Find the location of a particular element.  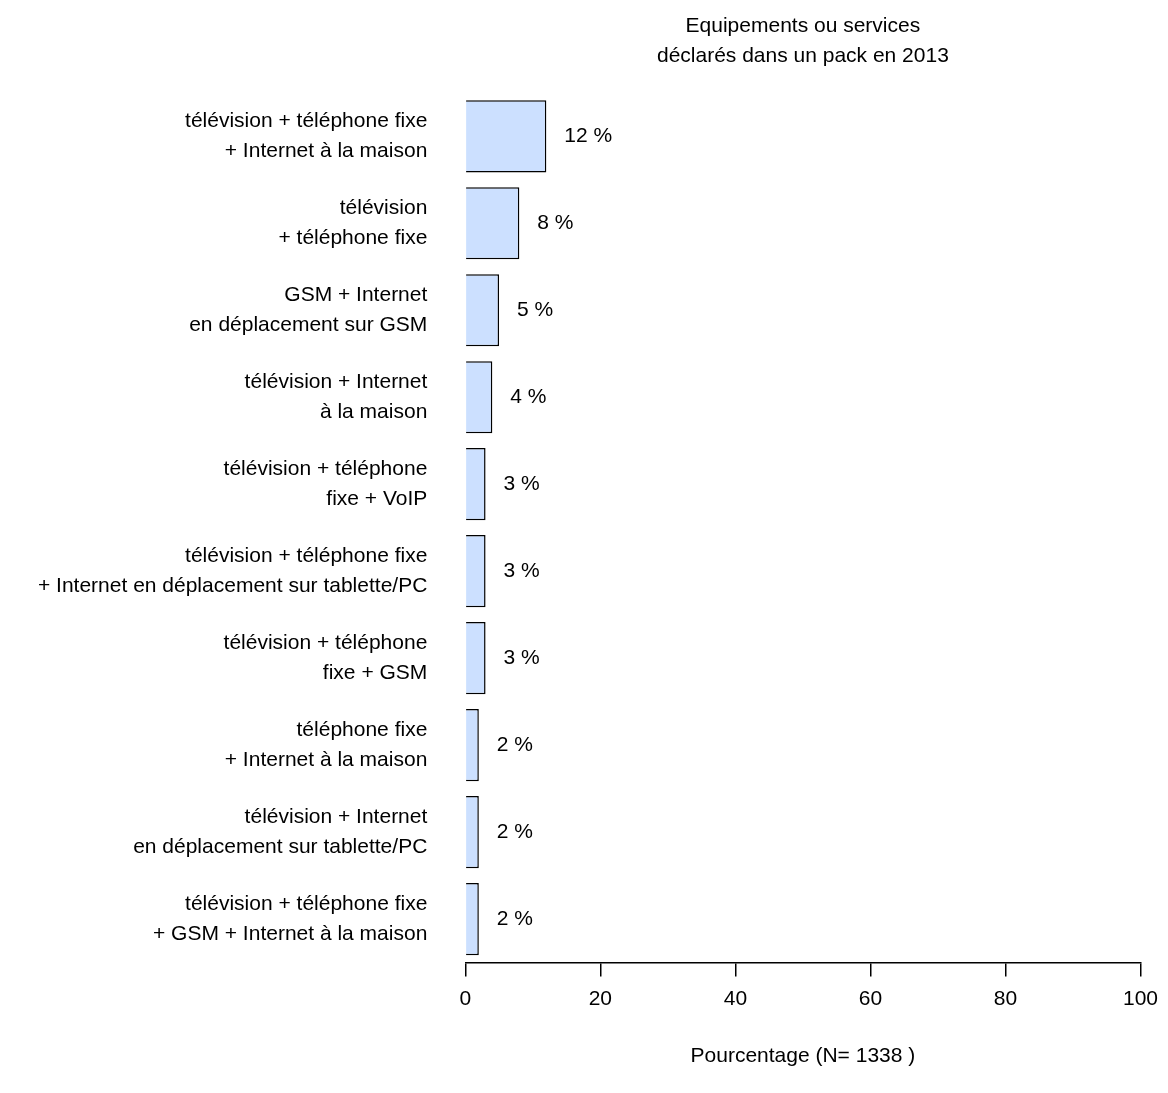

x-tick-label: 0 is located at coordinates (465, 997).